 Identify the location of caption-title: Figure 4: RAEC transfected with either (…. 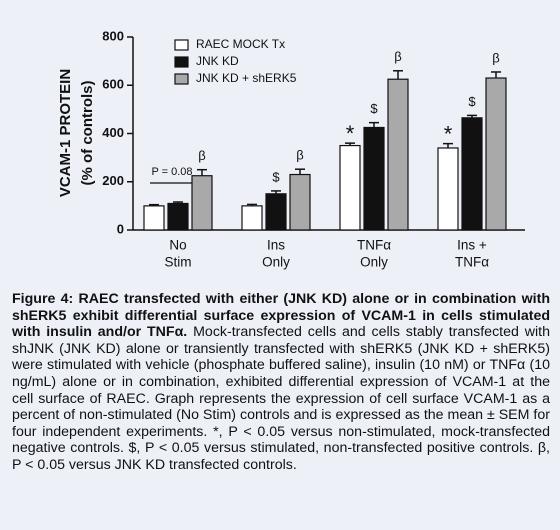
(281, 316).